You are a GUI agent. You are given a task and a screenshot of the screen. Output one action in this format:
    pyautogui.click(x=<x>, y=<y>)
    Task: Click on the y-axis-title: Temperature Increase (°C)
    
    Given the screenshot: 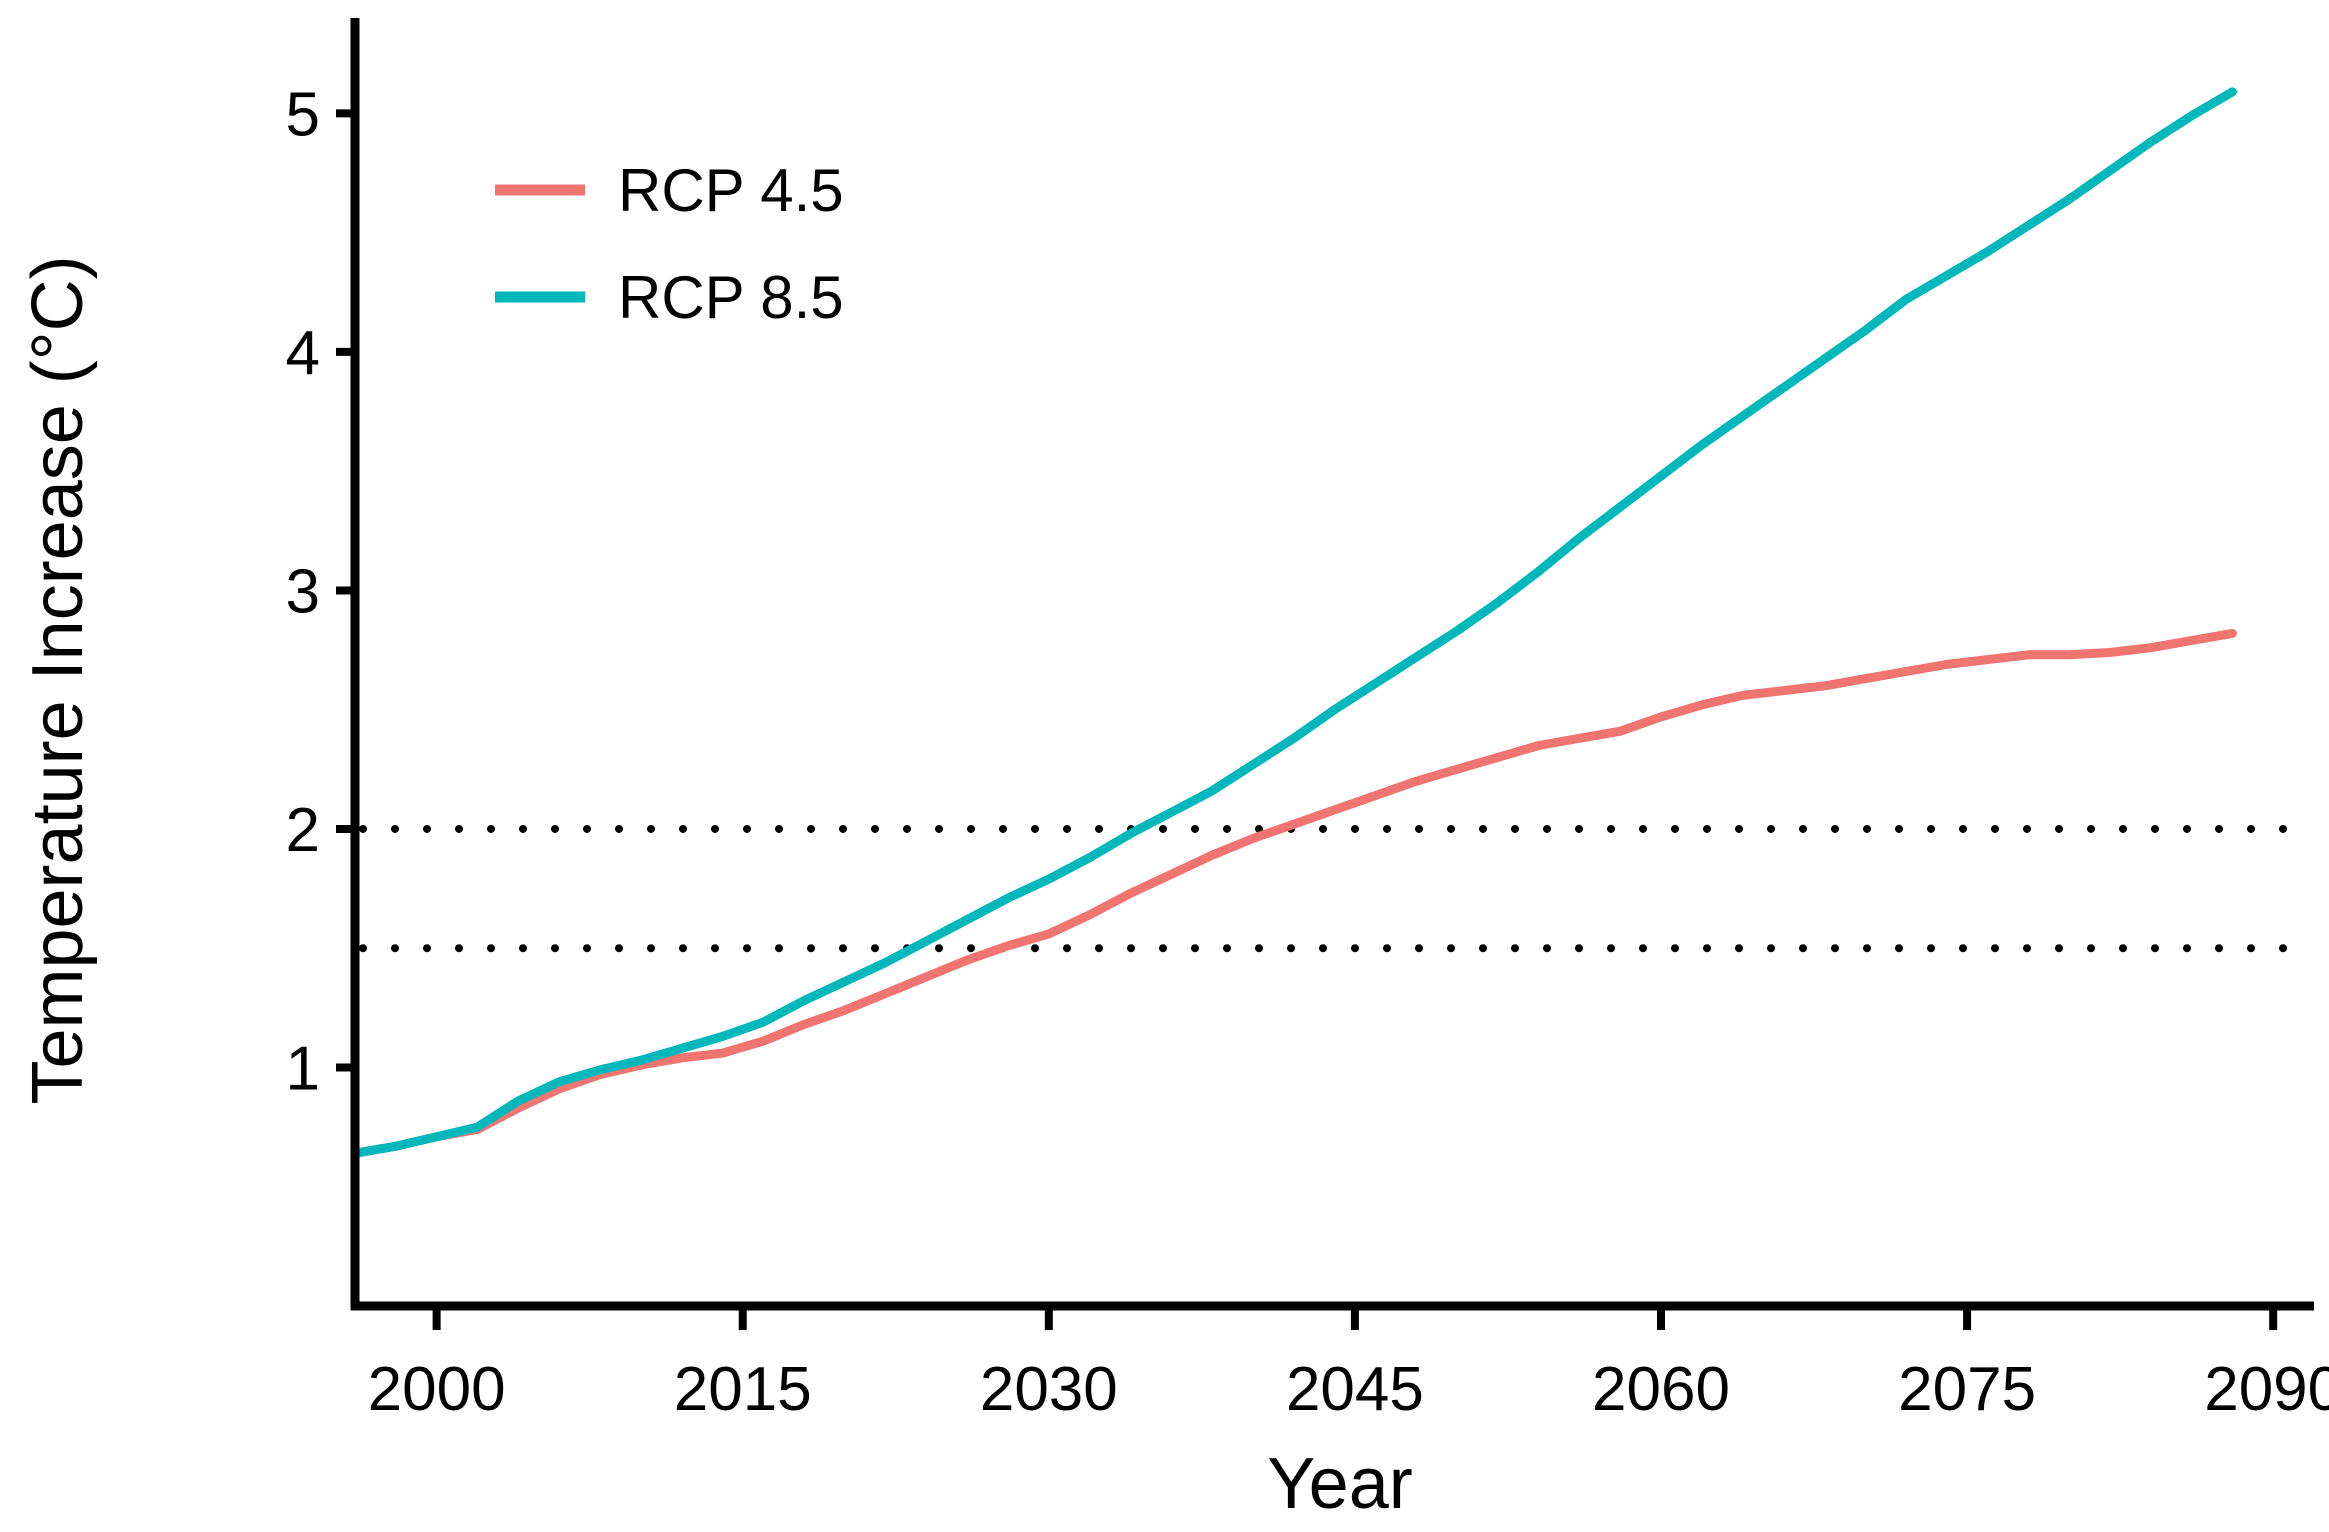 What is the action you would take?
    pyautogui.click(x=58, y=679)
    